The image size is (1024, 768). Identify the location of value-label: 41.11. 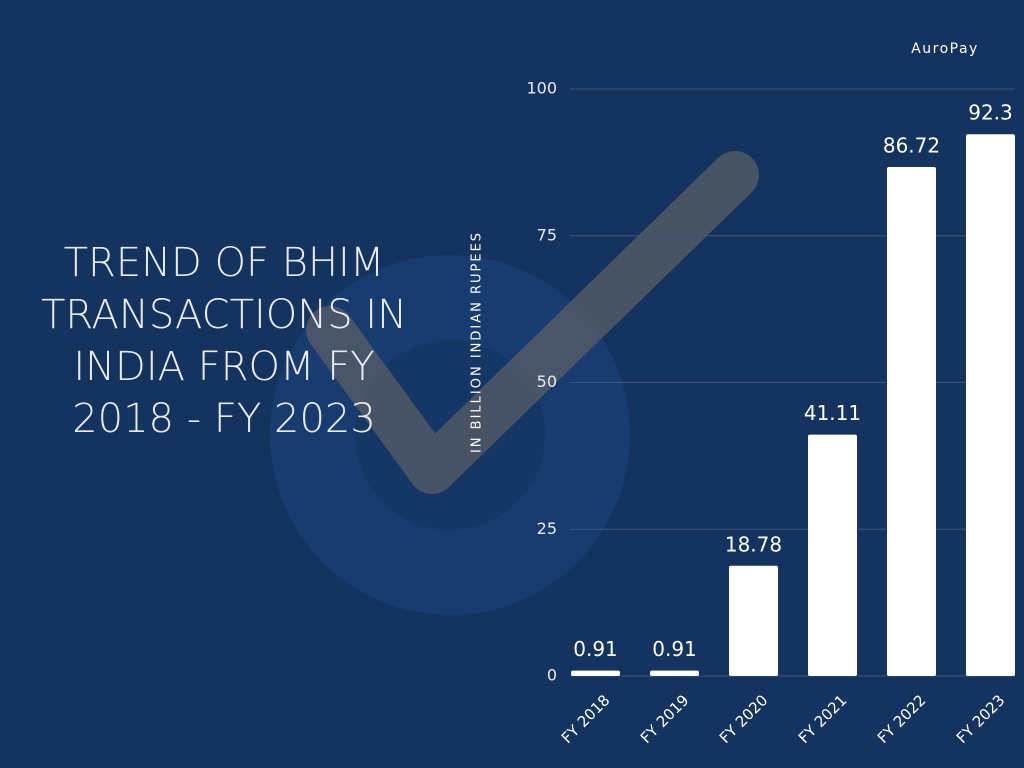
(832, 413).